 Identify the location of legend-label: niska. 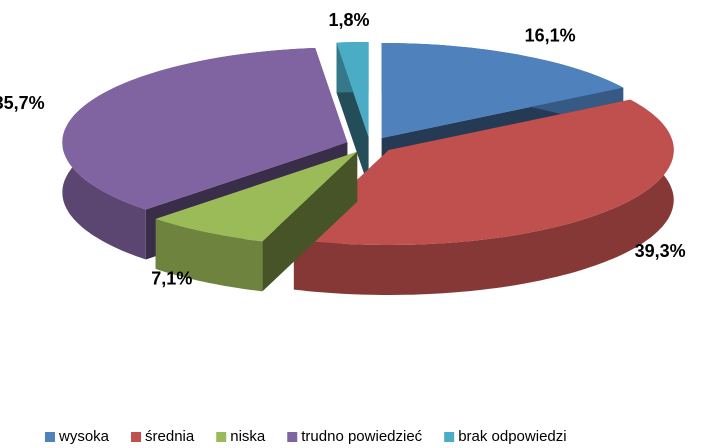
(248, 436).